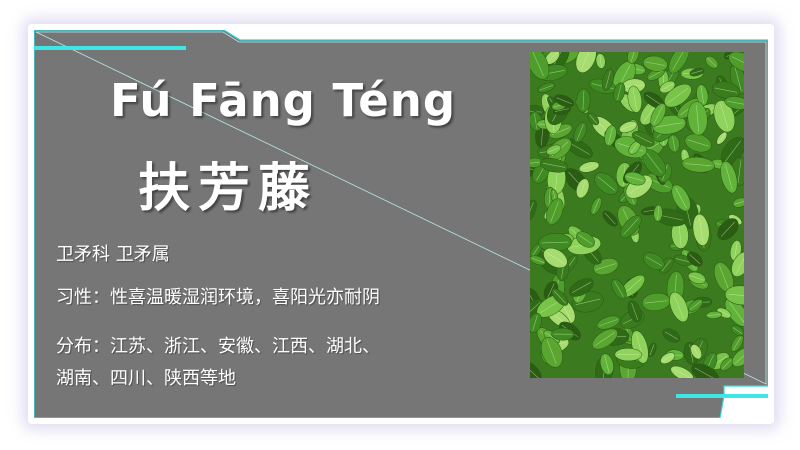 The width and height of the screenshot is (800, 450). Describe the element at coordinates (228, 189) in the screenshot. I see `plant-chinese-name: 扶芳藤` at that location.